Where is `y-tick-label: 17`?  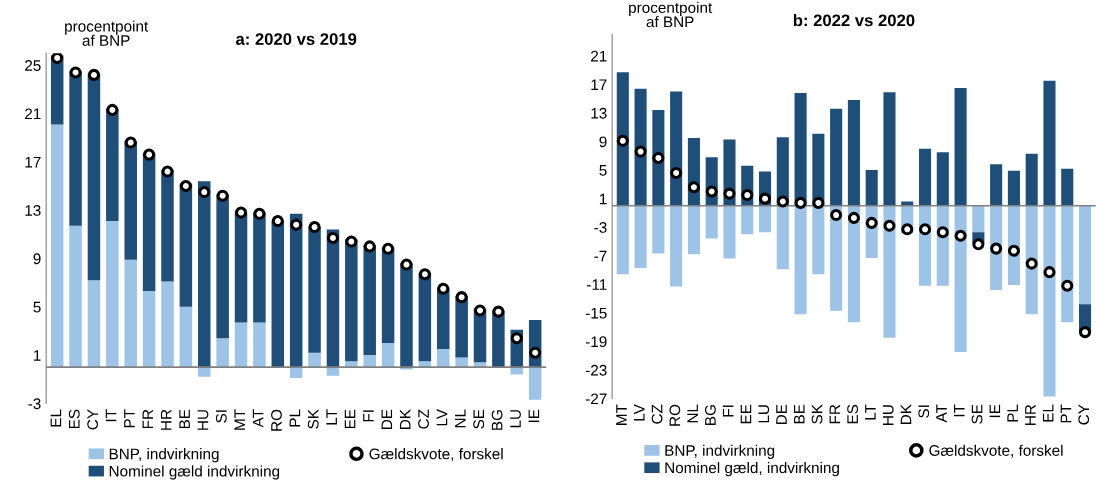
y-tick-label: 17 is located at coordinates (33, 162).